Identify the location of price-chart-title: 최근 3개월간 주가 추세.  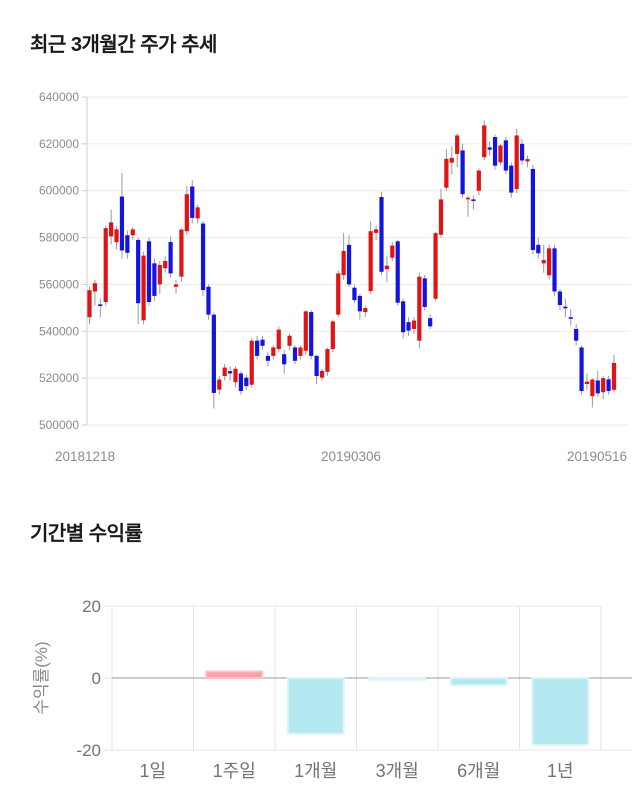
(123, 45).